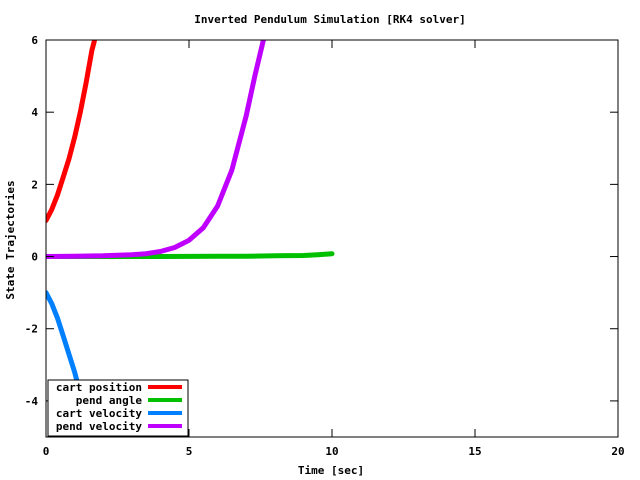  I want to click on legend-label: cart velocity, so click(99, 413).